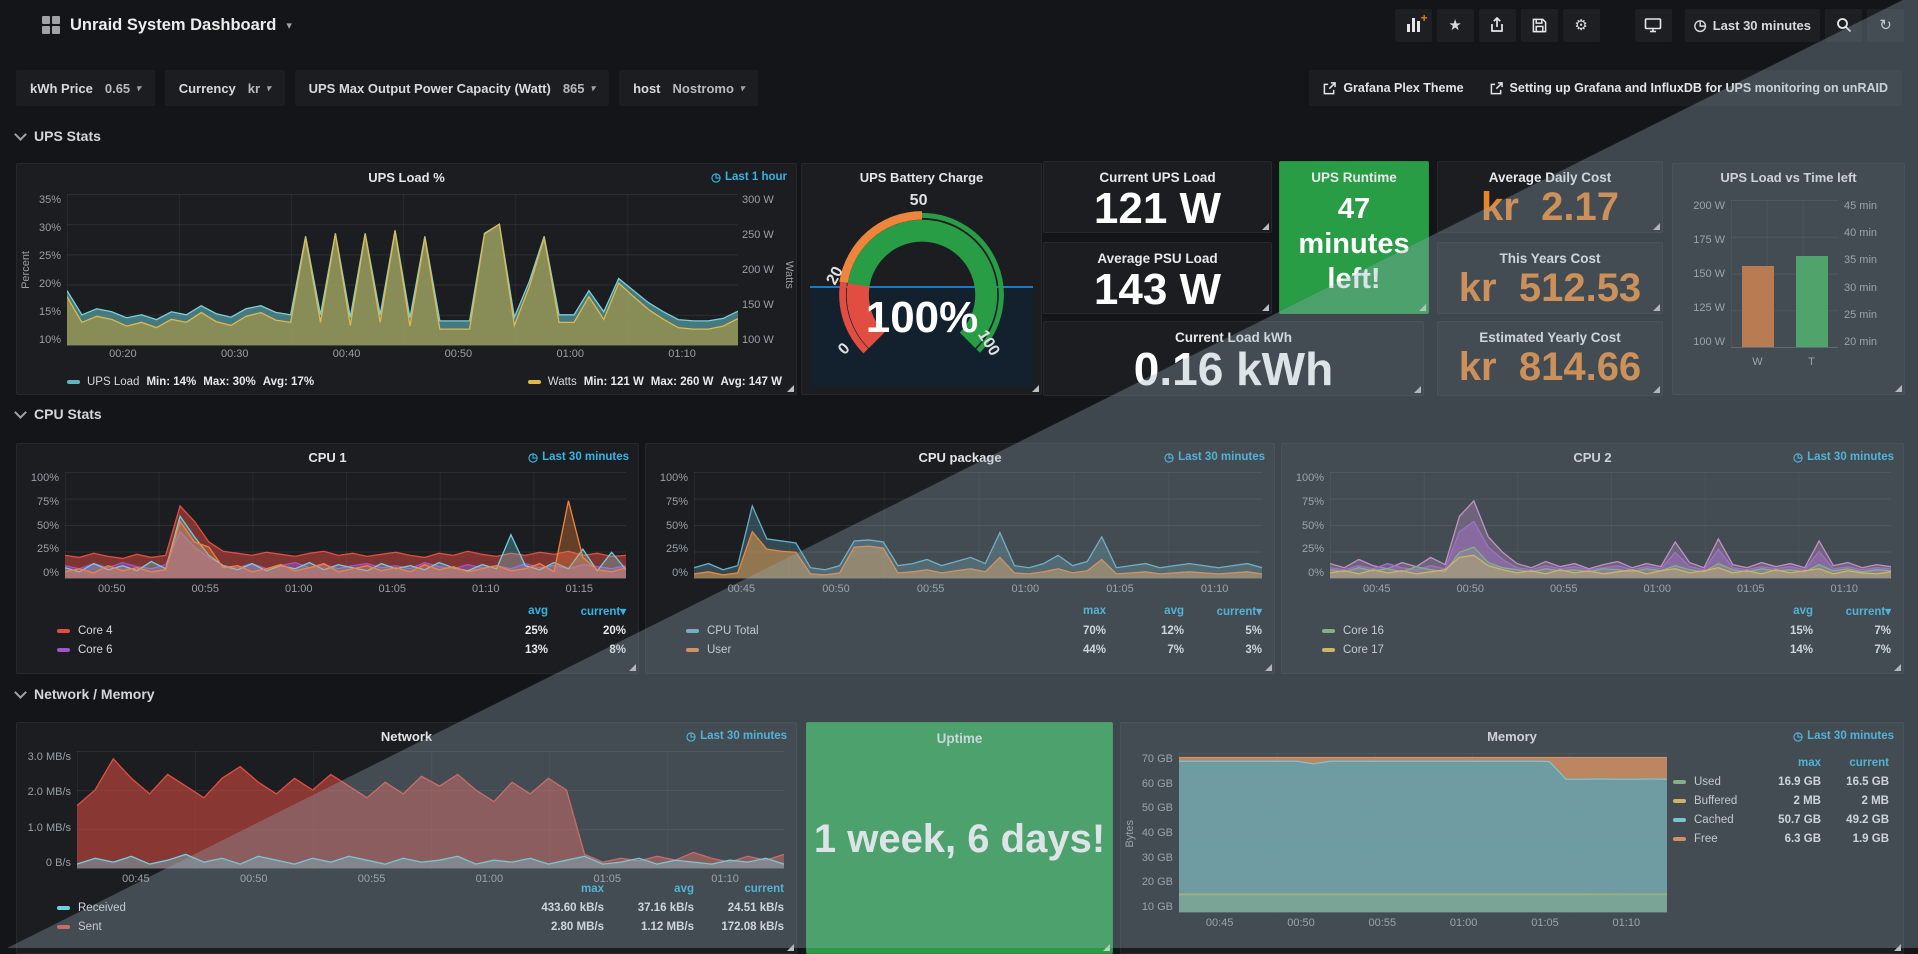 The height and width of the screenshot is (954, 1918). What do you see at coordinates (579, 88) in the screenshot?
I see `variable-value-dropdown: 865▾` at bounding box center [579, 88].